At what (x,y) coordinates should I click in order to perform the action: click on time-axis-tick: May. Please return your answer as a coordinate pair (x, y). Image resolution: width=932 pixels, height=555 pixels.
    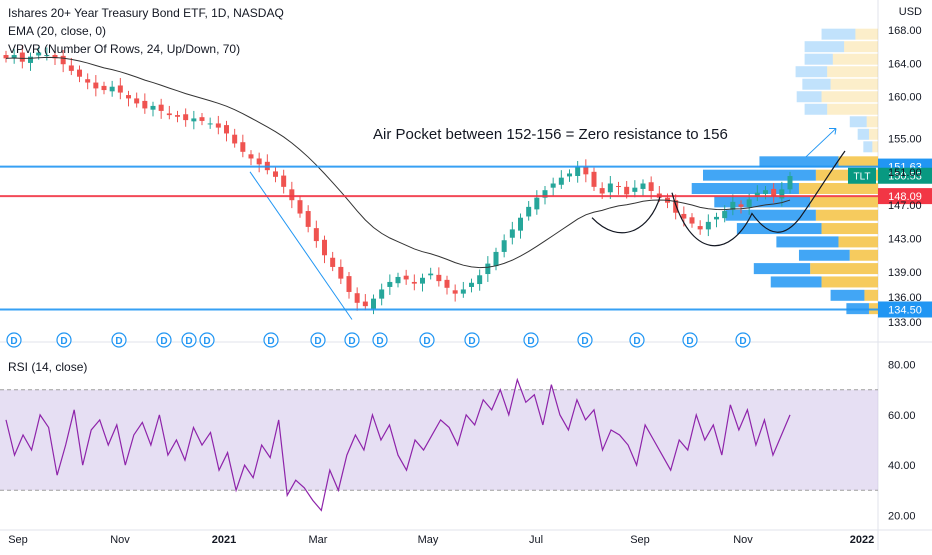
    Looking at the image, I should click on (428, 540).